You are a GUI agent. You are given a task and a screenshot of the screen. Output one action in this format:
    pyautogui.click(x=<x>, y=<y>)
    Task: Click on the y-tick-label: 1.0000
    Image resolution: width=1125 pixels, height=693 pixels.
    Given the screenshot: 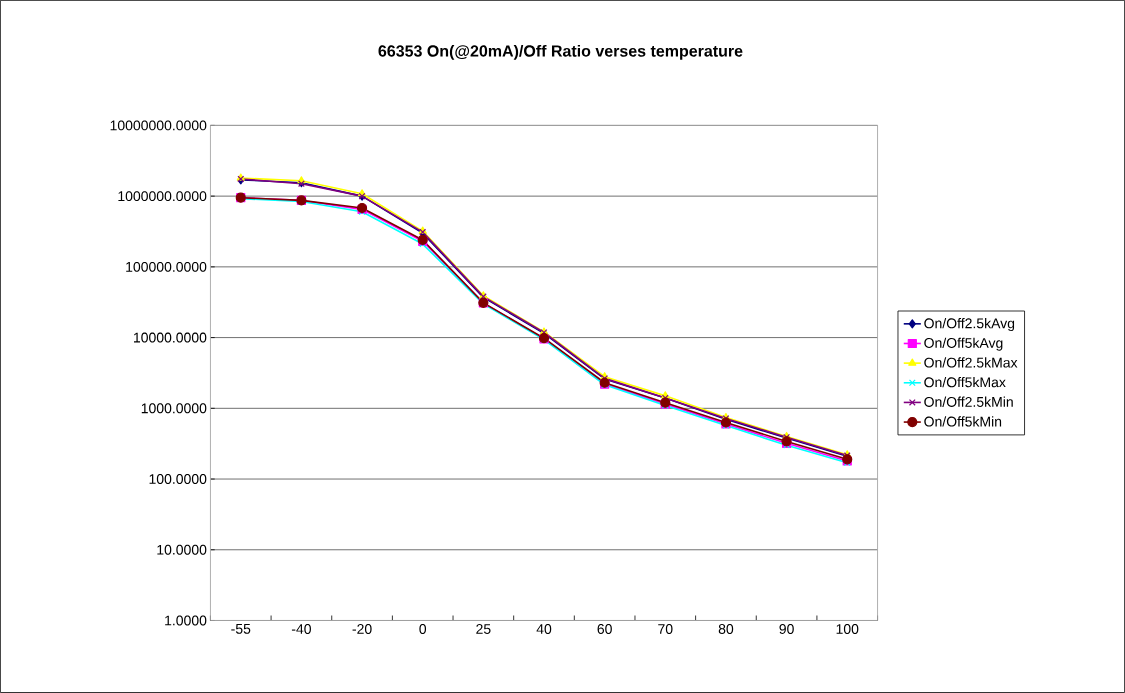 What is the action you would take?
    pyautogui.click(x=186, y=620)
    